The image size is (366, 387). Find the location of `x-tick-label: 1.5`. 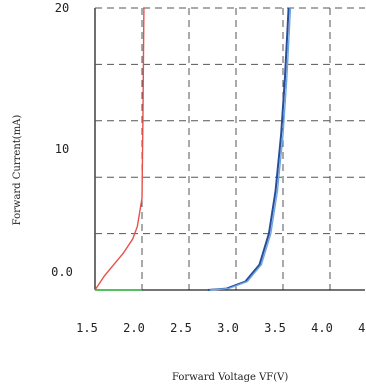

x-tick-label: 1.5 is located at coordinates (87, 328).